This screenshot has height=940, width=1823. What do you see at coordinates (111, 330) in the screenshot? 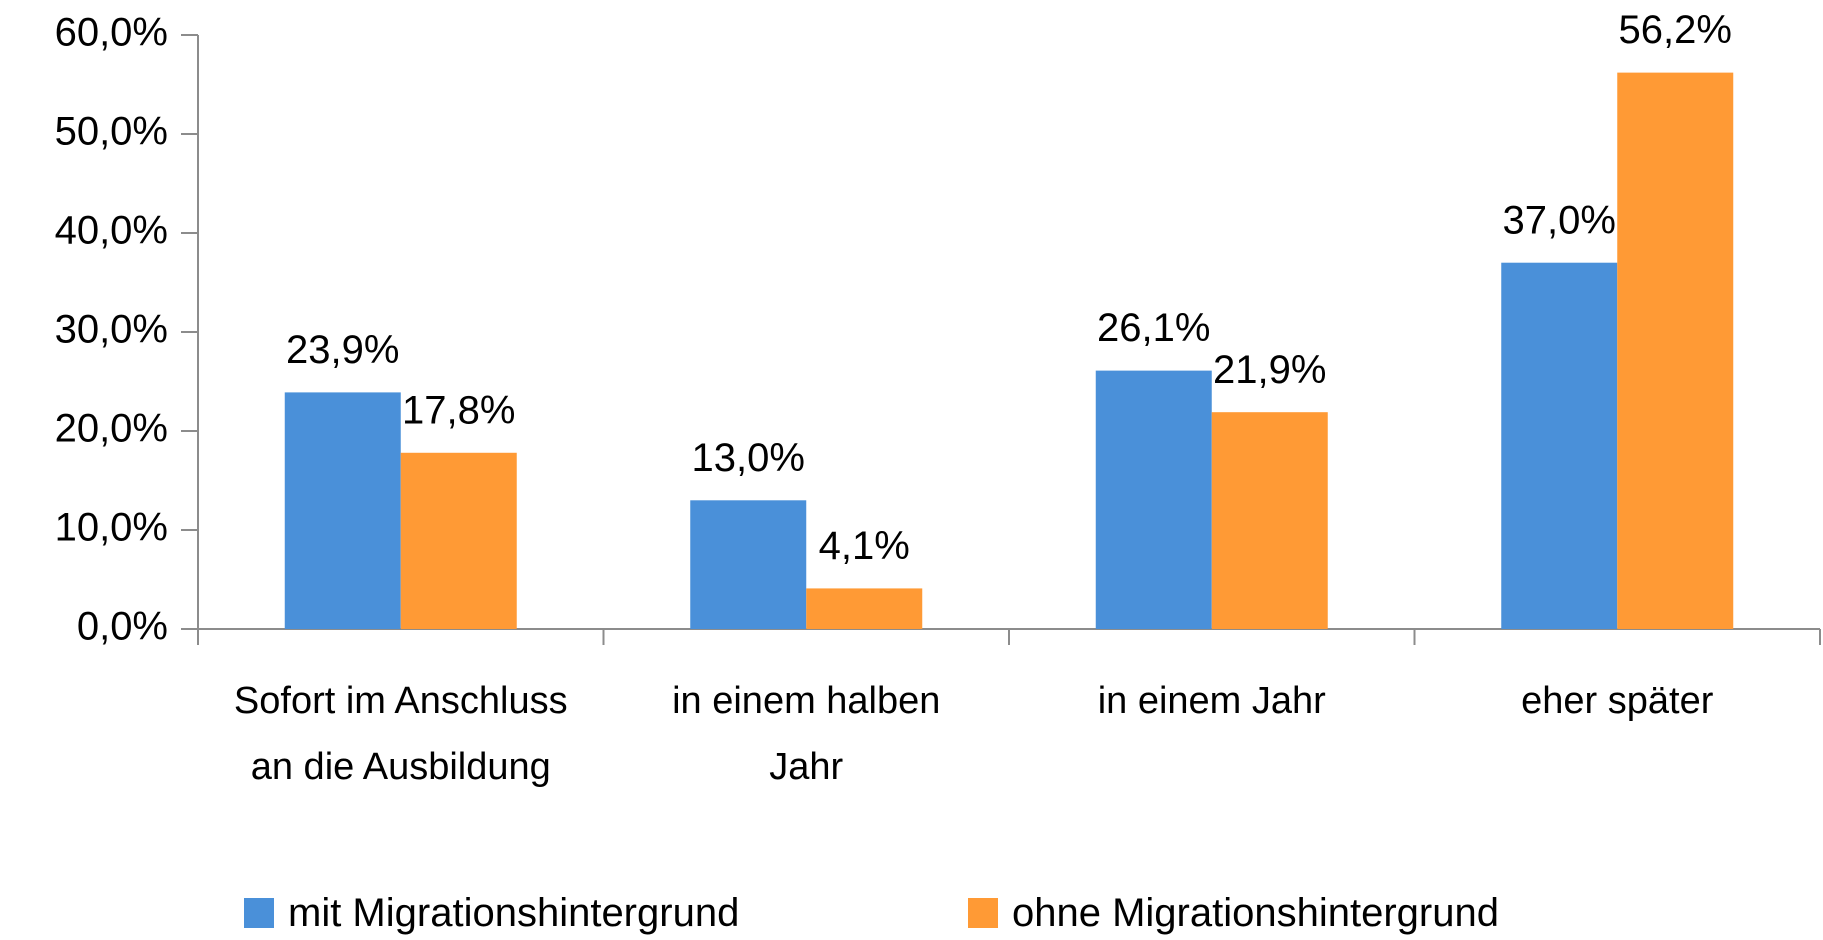
I see `y-tick-label: 30,0%` at bounding box center [111, 330].